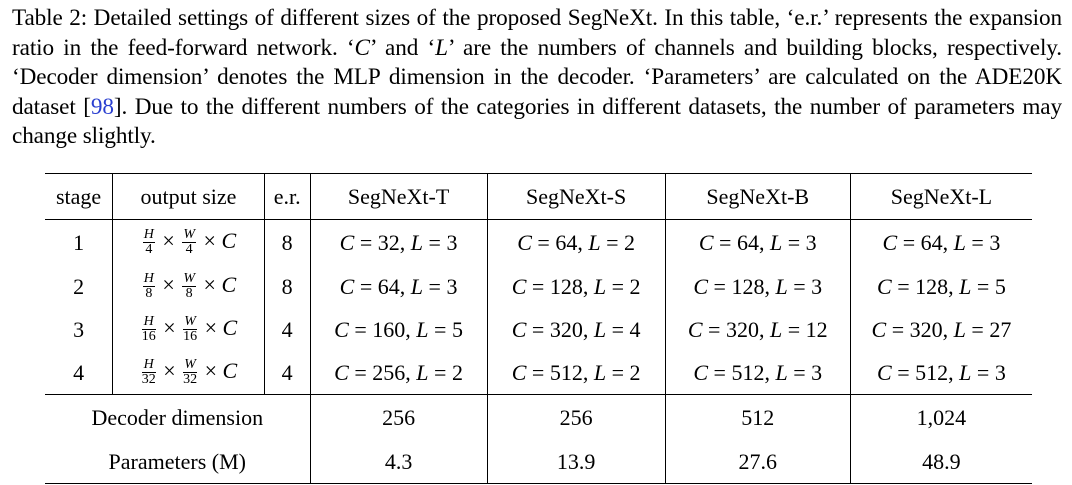 This screenshot has height=485, width=1072. What do you see at coordinates (576, 286) in the screenshot?
I see `config-s: C = 128, L = 2` at bounding box center [576, 286].